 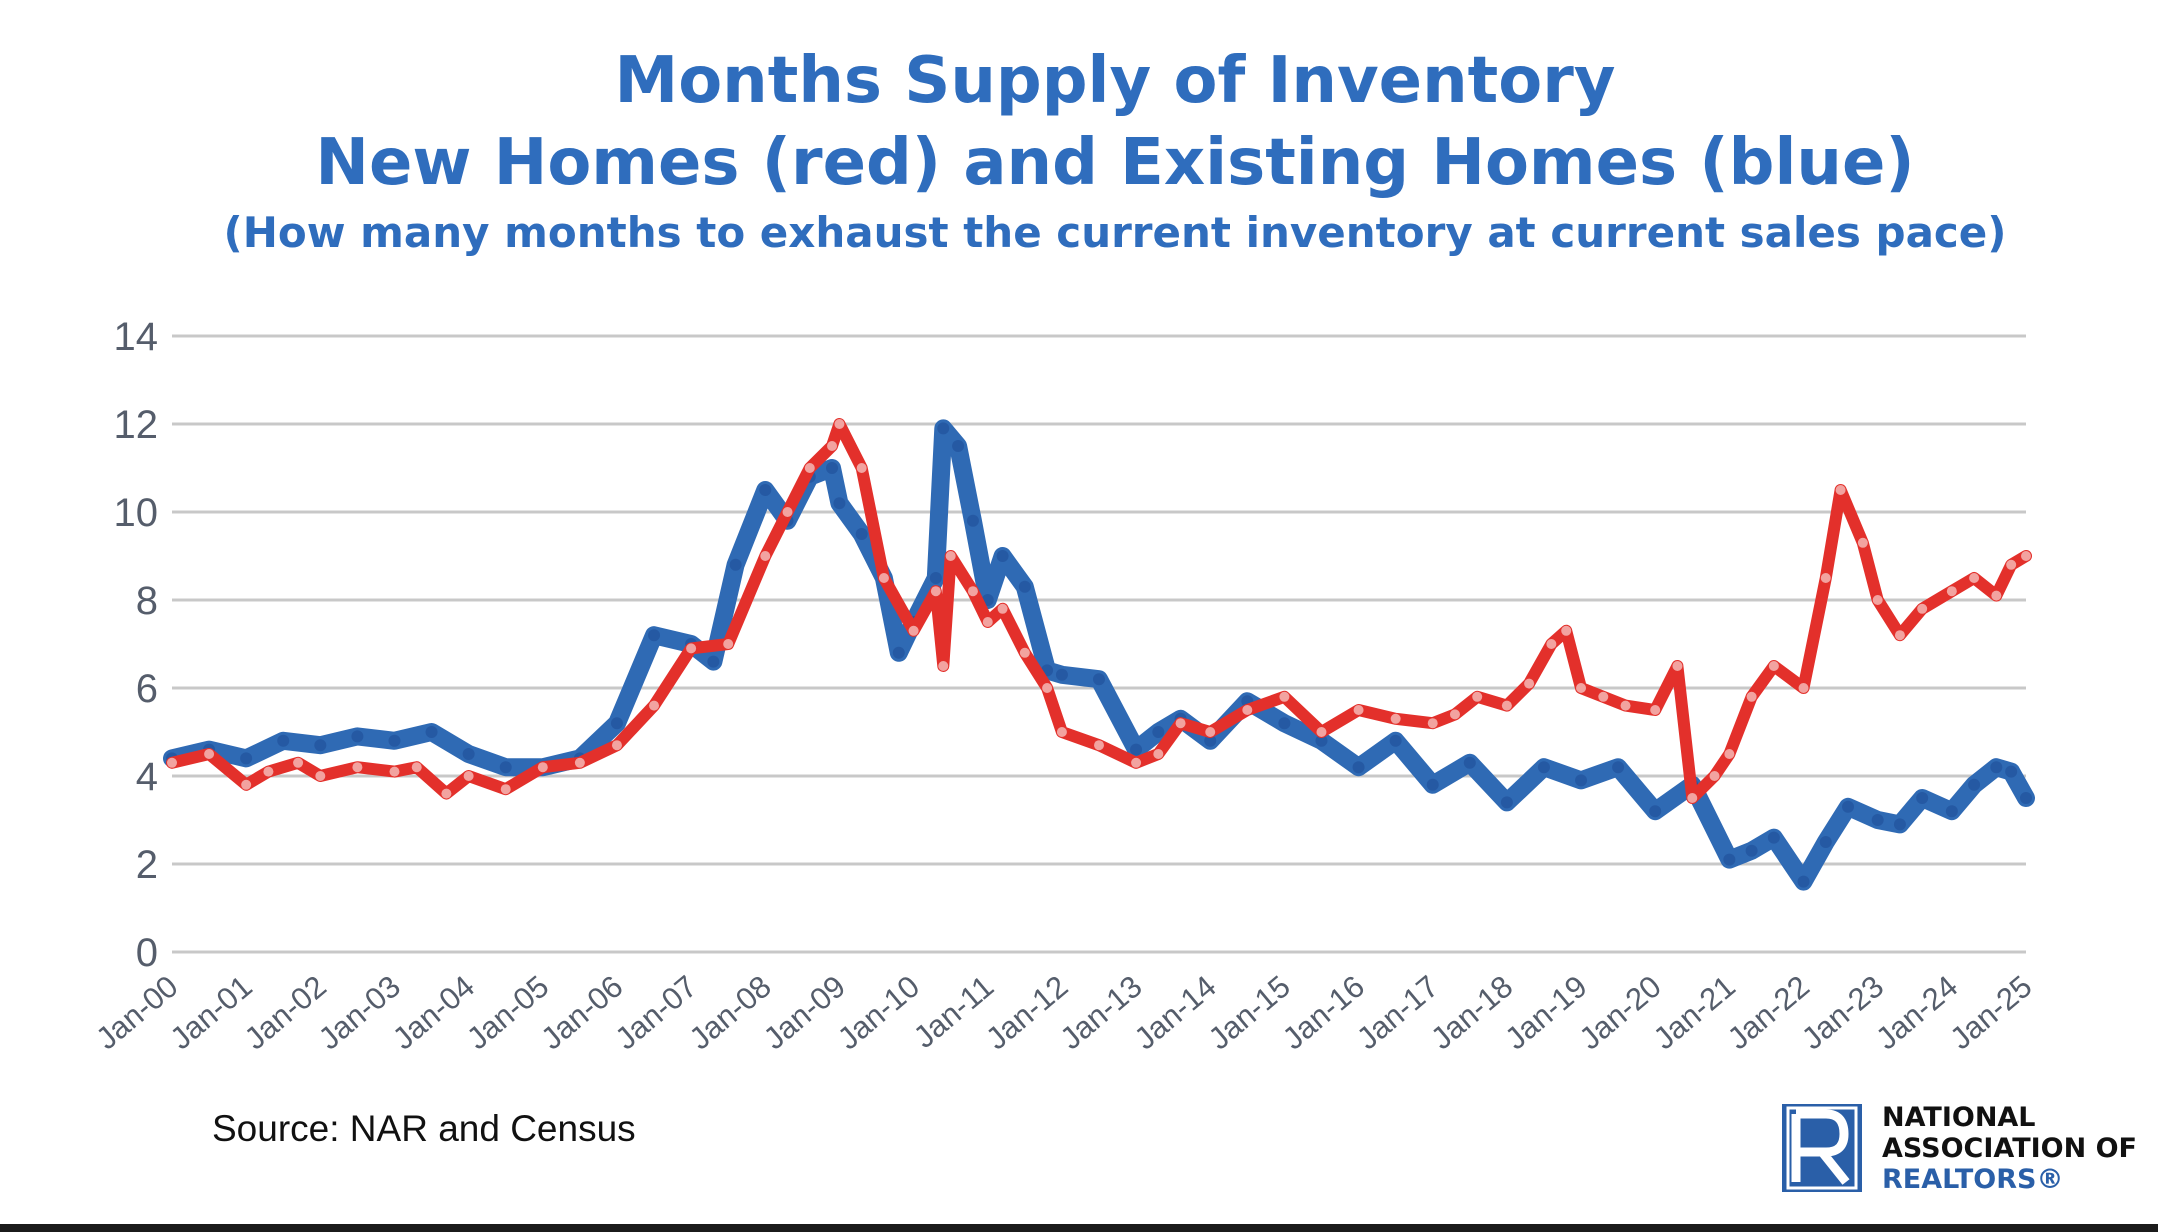 I want to click on x-tick-label: Jan-01, so click(x=211, y=1013).